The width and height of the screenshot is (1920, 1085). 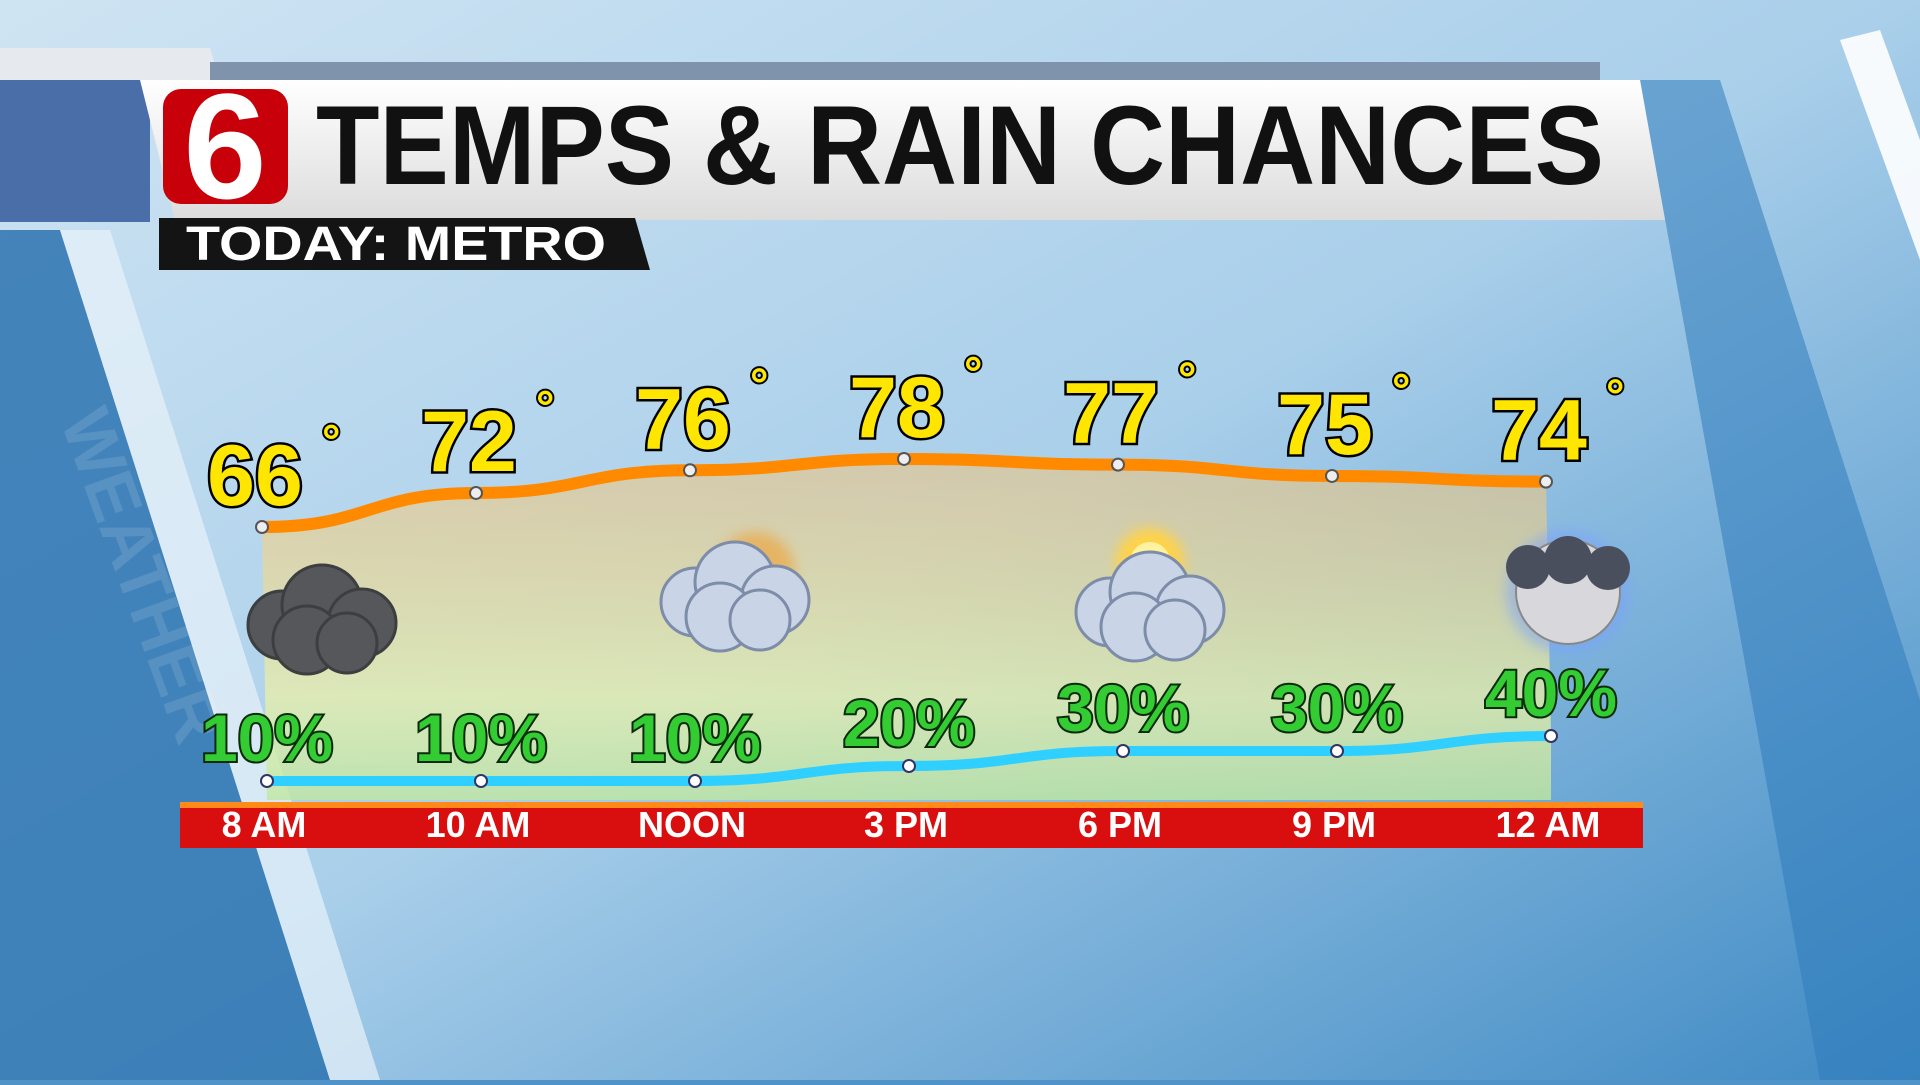 I want to click on time-label: 6 PM, so click(x=1120, y=824).